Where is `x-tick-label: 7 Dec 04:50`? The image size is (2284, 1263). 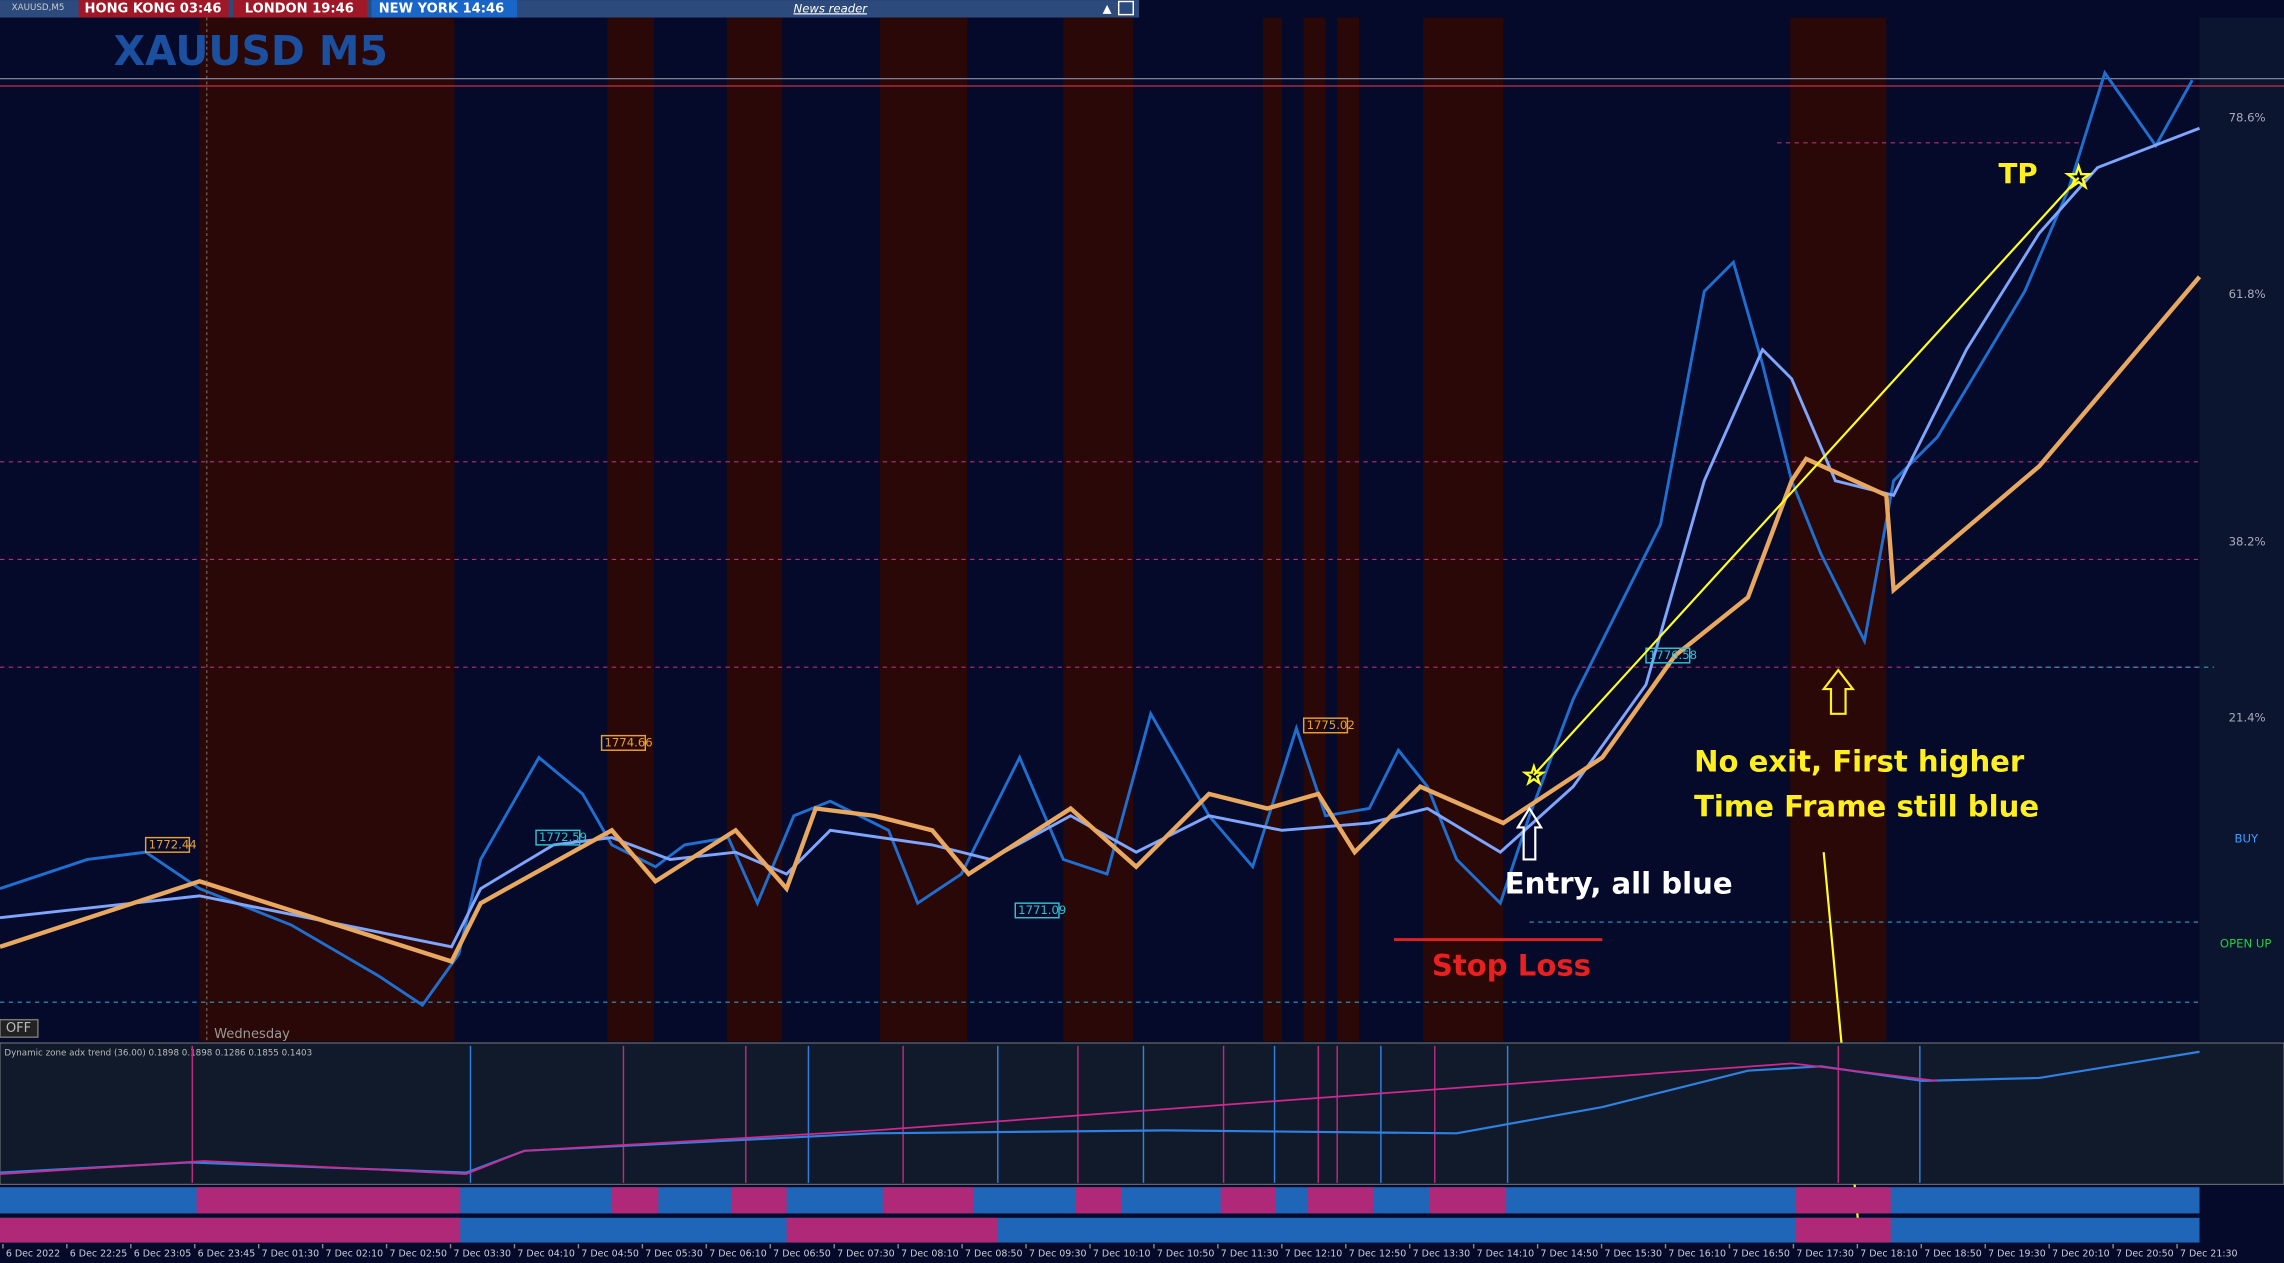 x-tick-label: 7 Dec 04:50 is located at coordinates (610, 1254).